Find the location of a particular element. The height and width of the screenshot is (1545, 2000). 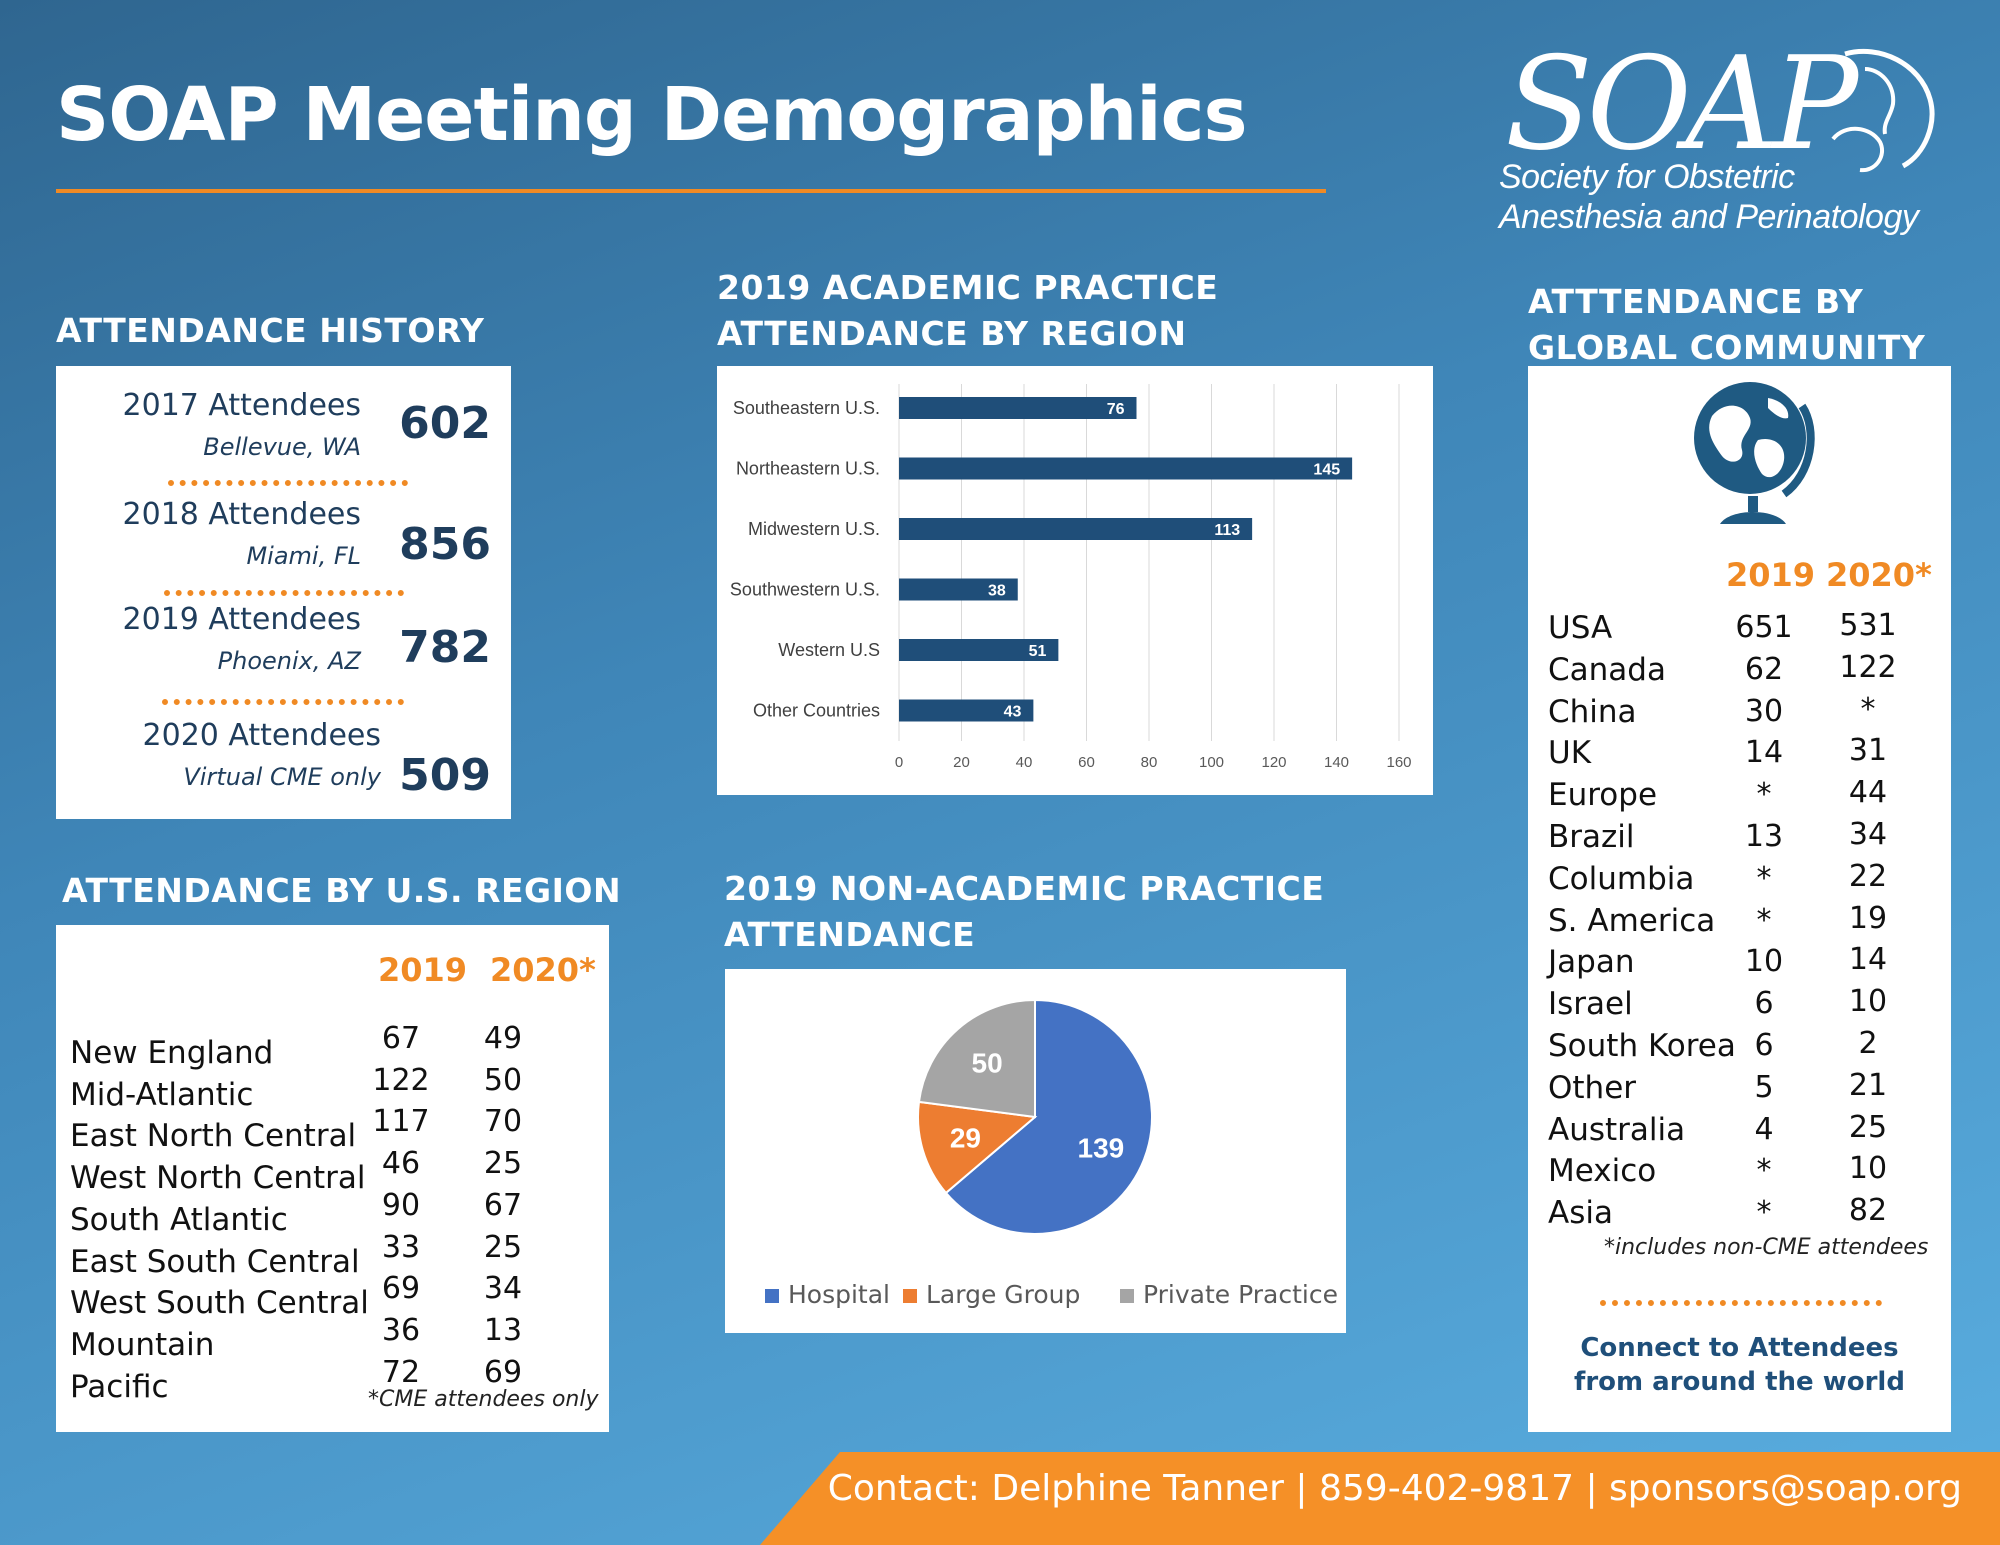

global-value-2020: 2 is located at coordinates (1868, 1043).